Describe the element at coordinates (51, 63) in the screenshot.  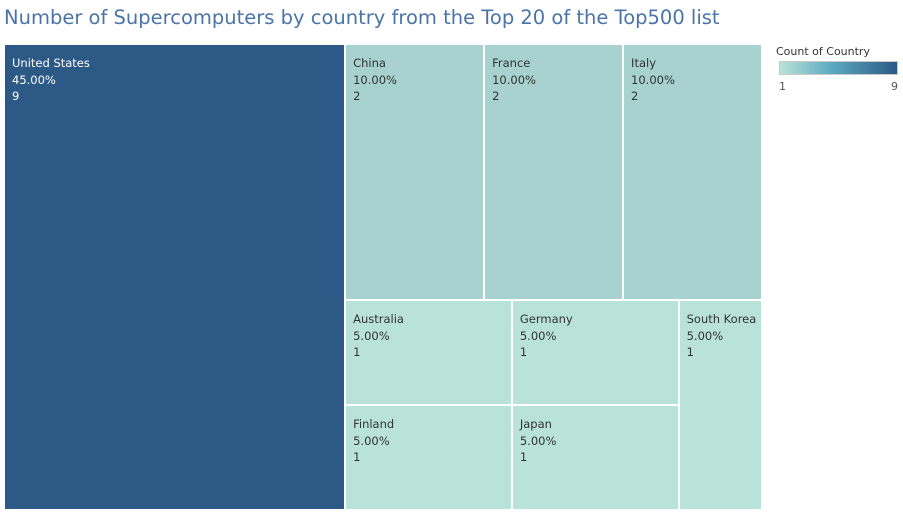
I see `tile-country-label: United States` at that location.